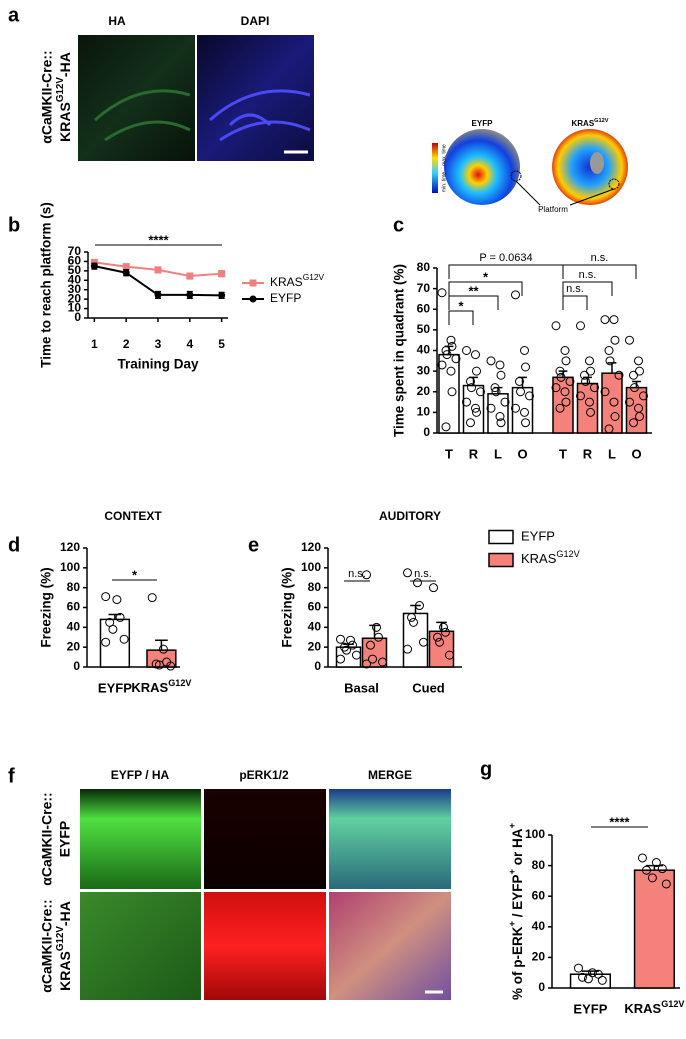 This screenshot has width=686, height=1039. Describe the element at coordinates (361, 687) in the screenshot. I see `x-tick-label: Basal` at that location.